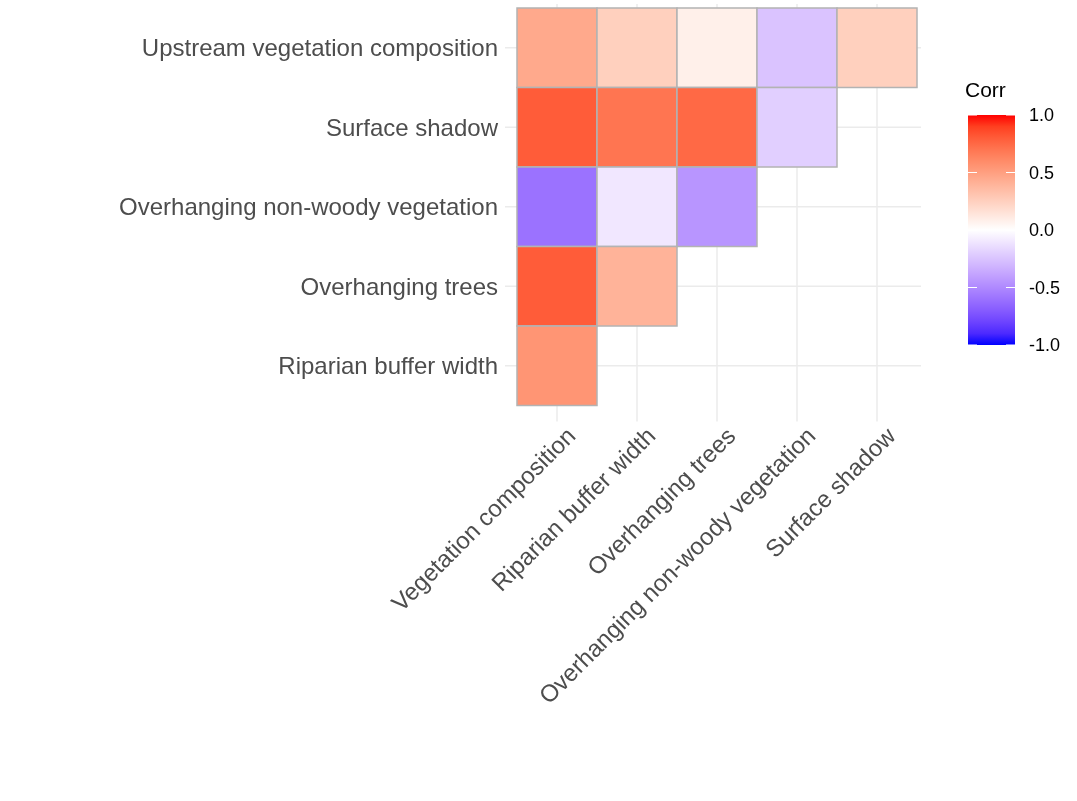 The image size is (1077, 801). I want to click on color-bar-label: 0.5, so click(1042, 172).